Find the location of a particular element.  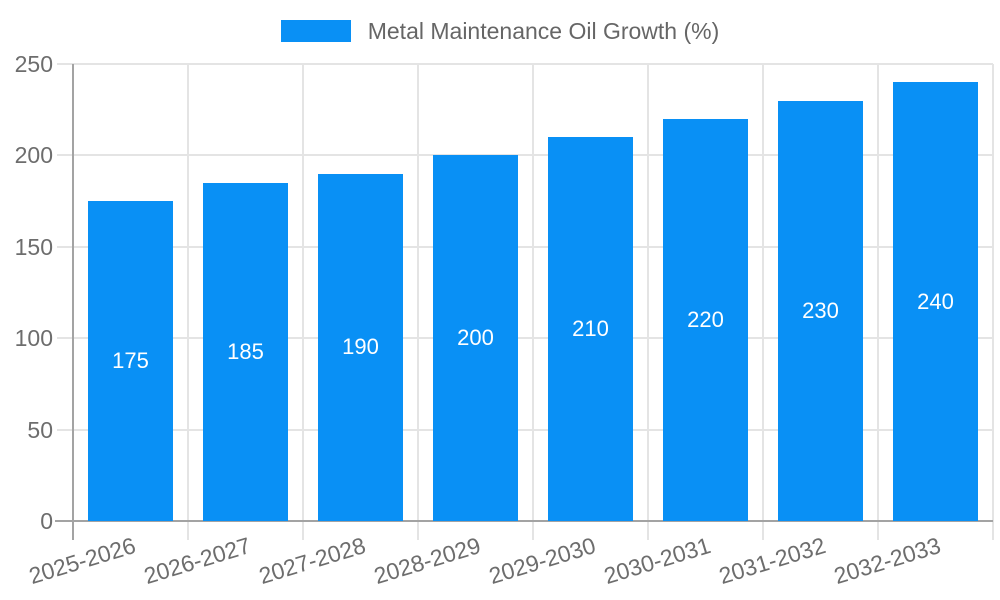

bar-value-label: 185 is located at coordinates (245, 351).